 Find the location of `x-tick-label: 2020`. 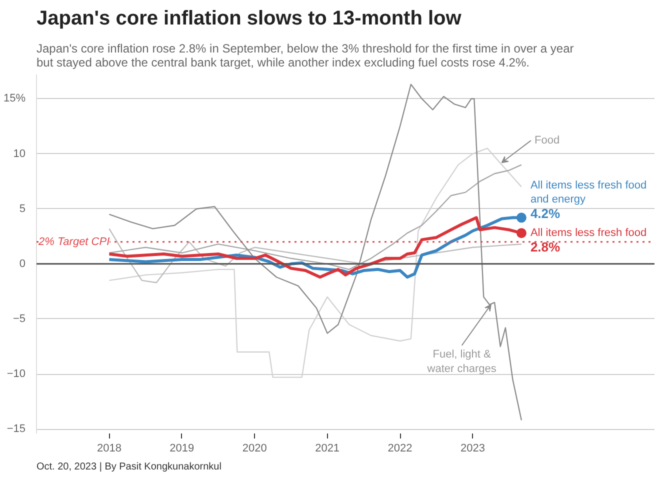

x-tick-label: 2020 is located at coordinates (254, 448).